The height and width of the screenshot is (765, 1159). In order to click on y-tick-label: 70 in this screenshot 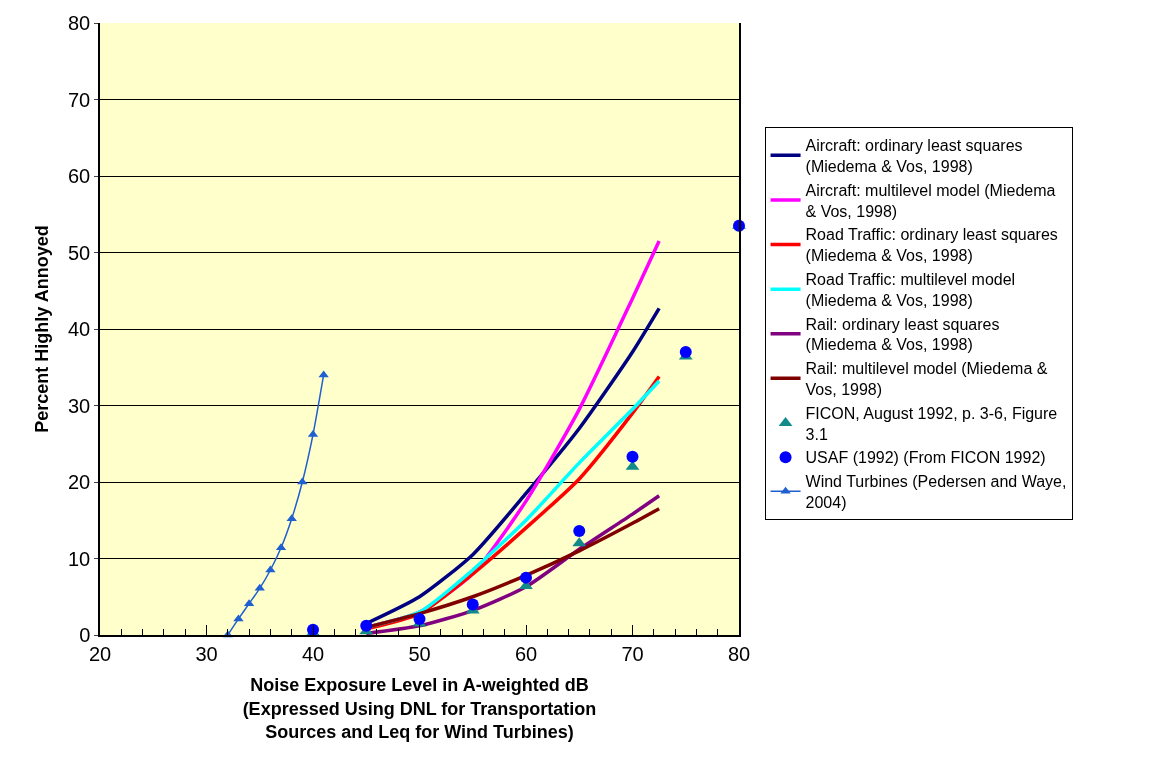, I will do `click(79, 99)`.